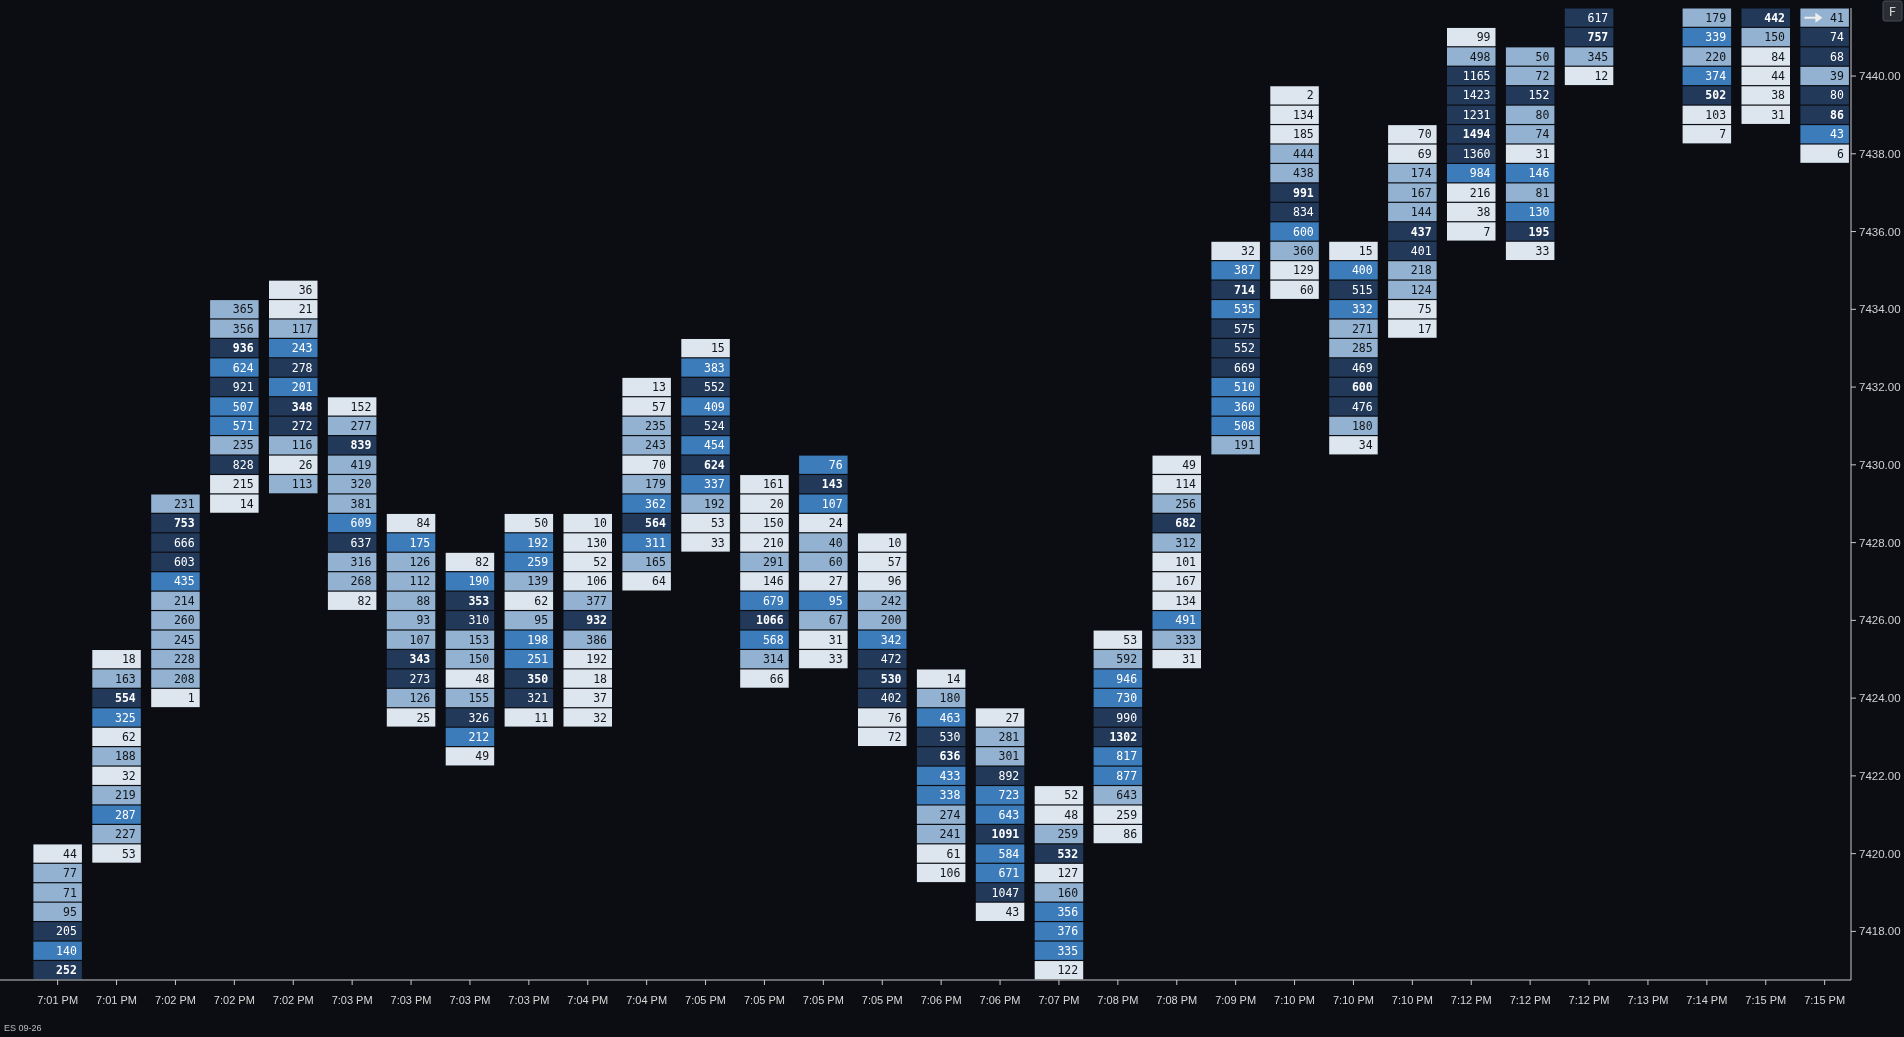 This screenshot has height=1037, width=1904. Describe the element at coordinates (125, 795) in the screenshot. I see `data-label: 219` at that location.